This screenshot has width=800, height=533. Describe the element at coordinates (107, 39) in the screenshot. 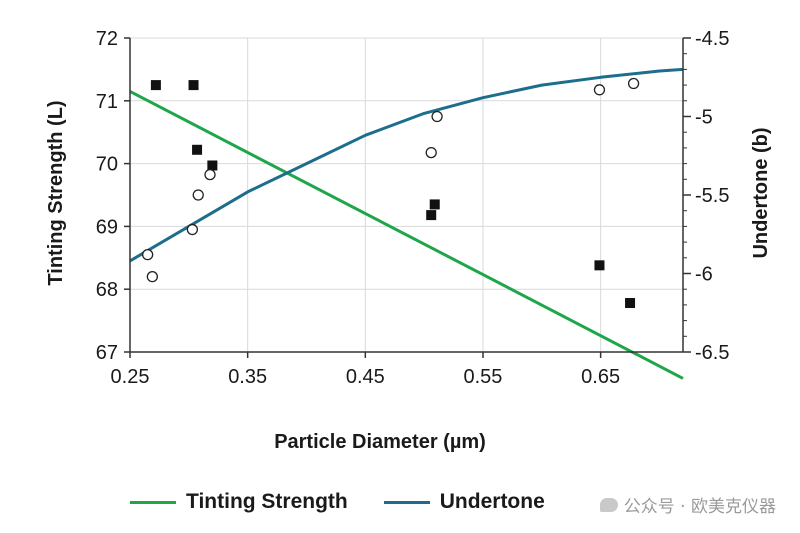

I see `y-left-tick-label: 72` at that location.